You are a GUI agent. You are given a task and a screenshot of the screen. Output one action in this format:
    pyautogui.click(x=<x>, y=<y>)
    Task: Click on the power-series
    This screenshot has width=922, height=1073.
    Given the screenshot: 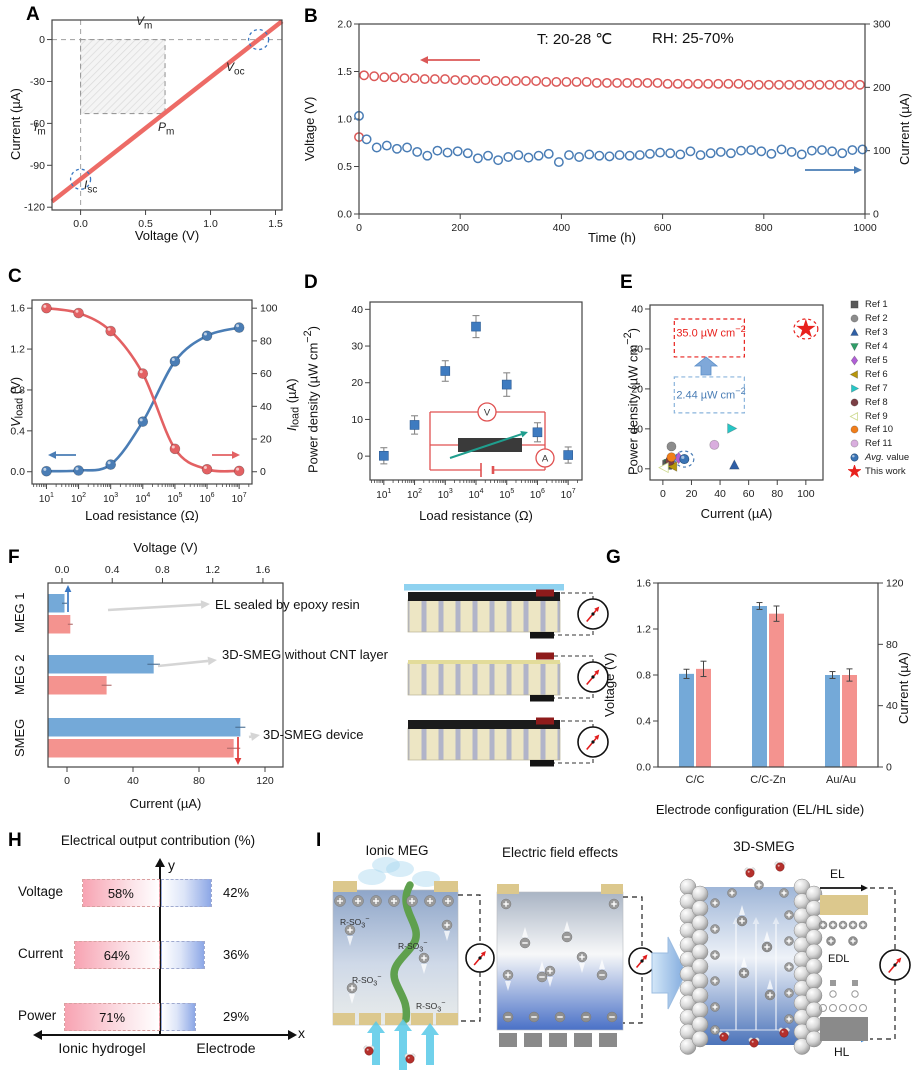 What is the action you would take?
    pyautogui.click(x=476, y=390)
    